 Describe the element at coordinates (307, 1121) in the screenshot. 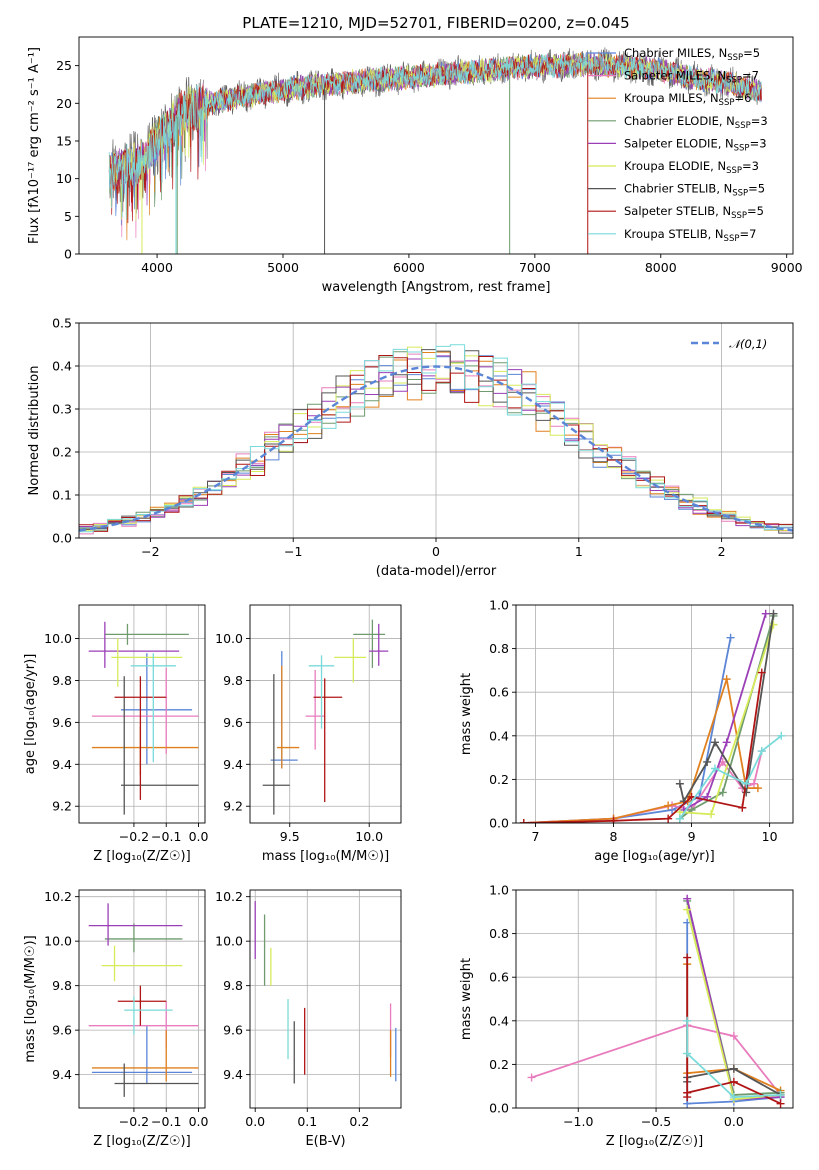

I see `x-tick-label: 0.1` at that location.